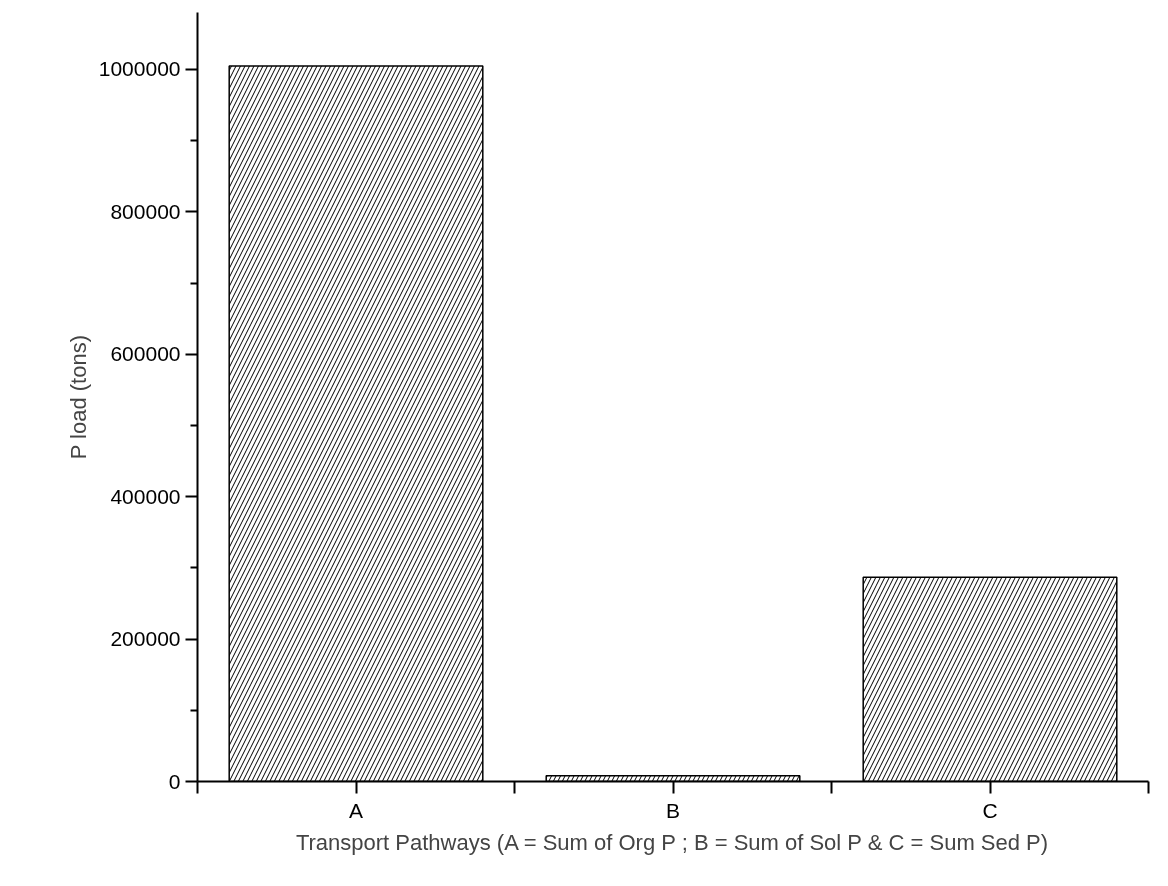 The image size is (1168, 886). What do you see at coordinates (990, 810) in the screenshot?
I see `x-tick-label: C` at bounding box center [990, 810].